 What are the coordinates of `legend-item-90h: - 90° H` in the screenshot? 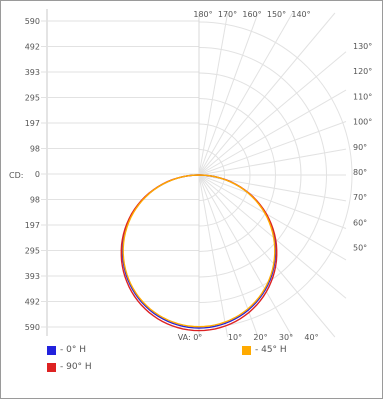 It's located at (69, 367).